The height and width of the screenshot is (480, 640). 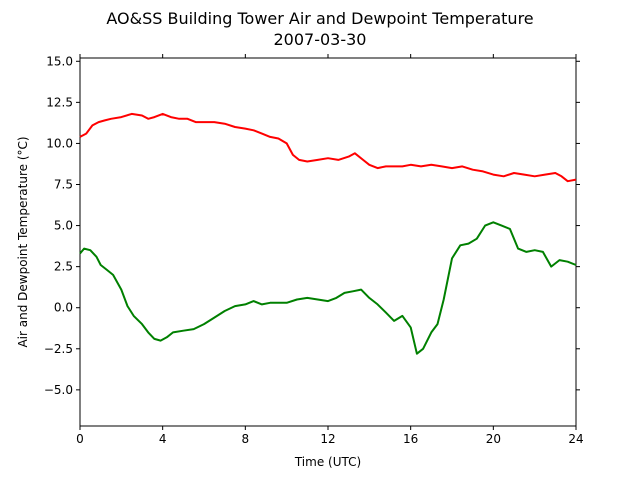 I want to click on y-axis-label: Air and Dewpoint Temperature (°C), so click(x=23, y=241).